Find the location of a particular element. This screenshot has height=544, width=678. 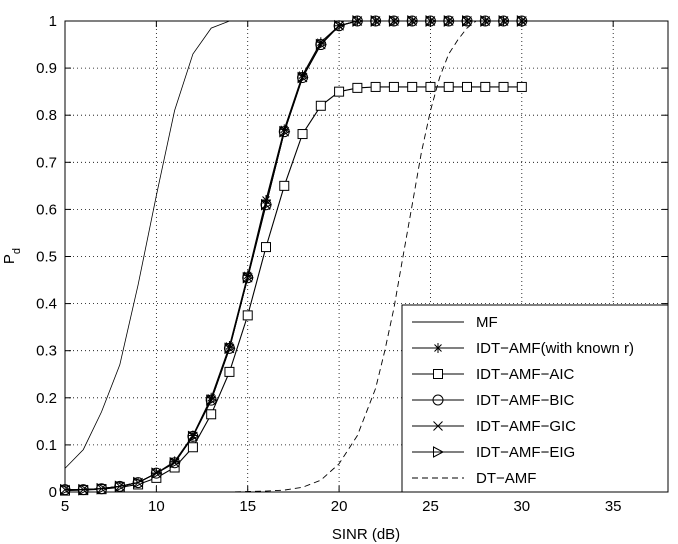

legend-entry: IDT−AMF−GIC is located at coordinates (494, 426).